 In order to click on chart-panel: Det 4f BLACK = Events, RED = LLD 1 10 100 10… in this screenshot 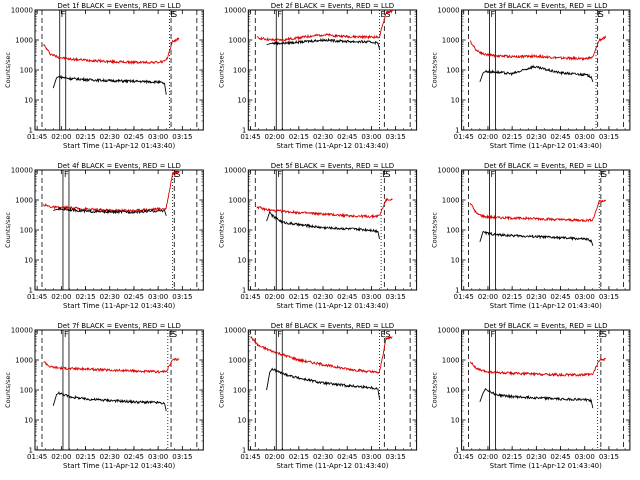, I will do `click(104, 236)`.